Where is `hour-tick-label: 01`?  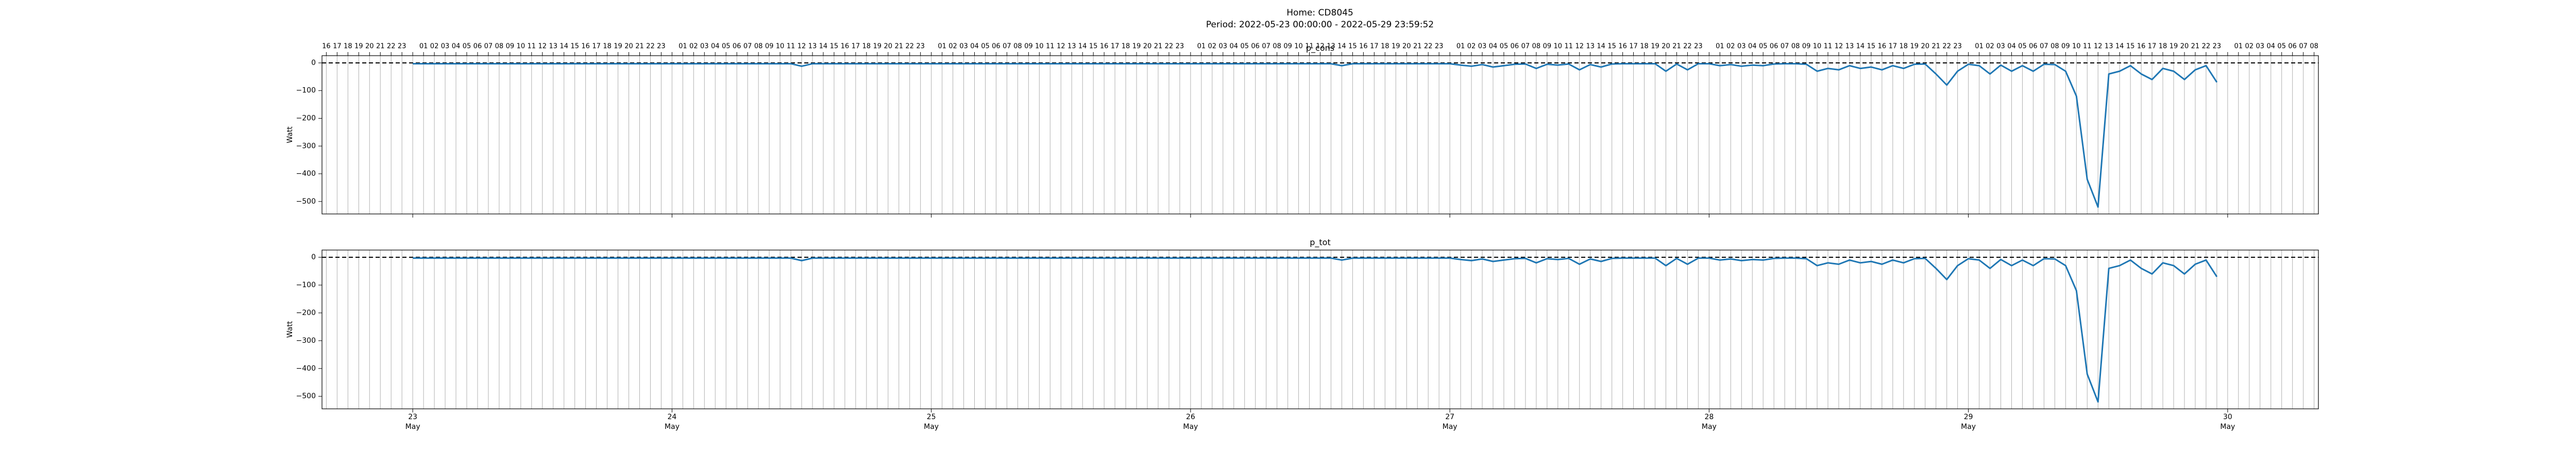 hour-tick-label: 01 is located at coordinates (1720, 47).